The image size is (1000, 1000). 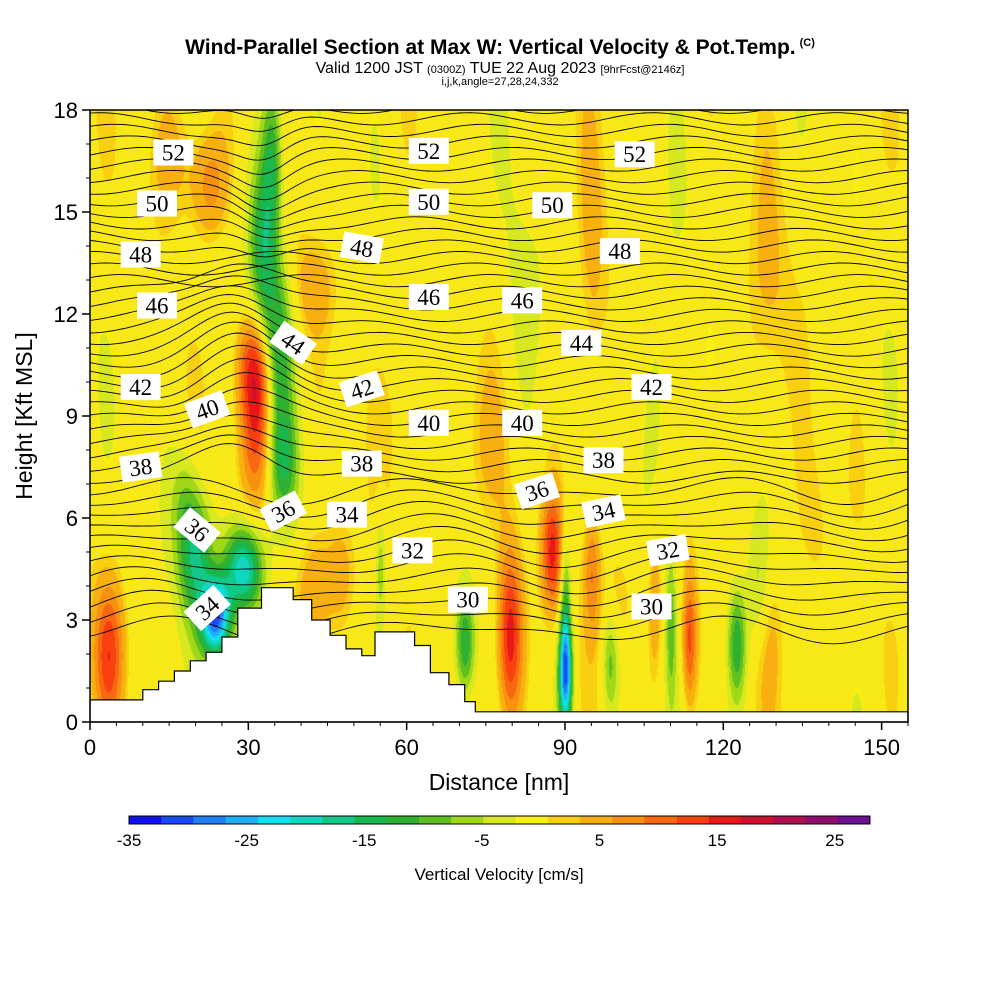 I want to click on colorbar-tick-label: -15, so click(x=364, y=840).